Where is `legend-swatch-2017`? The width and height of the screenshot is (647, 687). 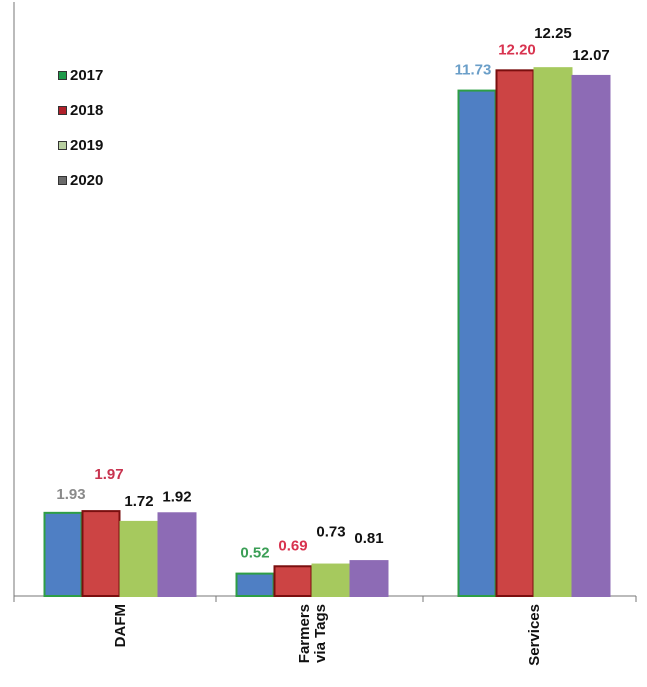
legend-swatch-2017 is located at coordinates (62, 75).